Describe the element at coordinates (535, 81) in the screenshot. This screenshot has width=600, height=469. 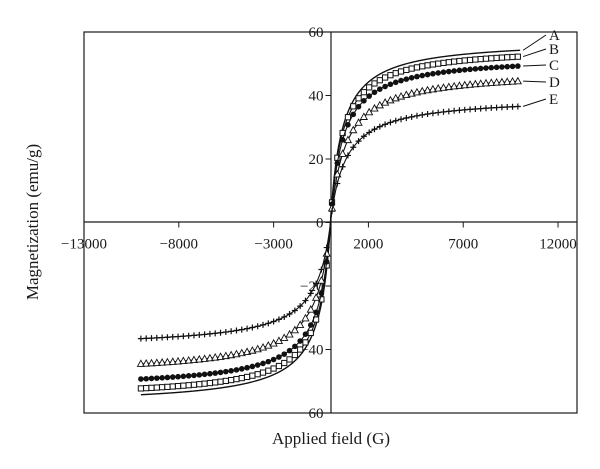
I see `legend-leader-line` at that location.